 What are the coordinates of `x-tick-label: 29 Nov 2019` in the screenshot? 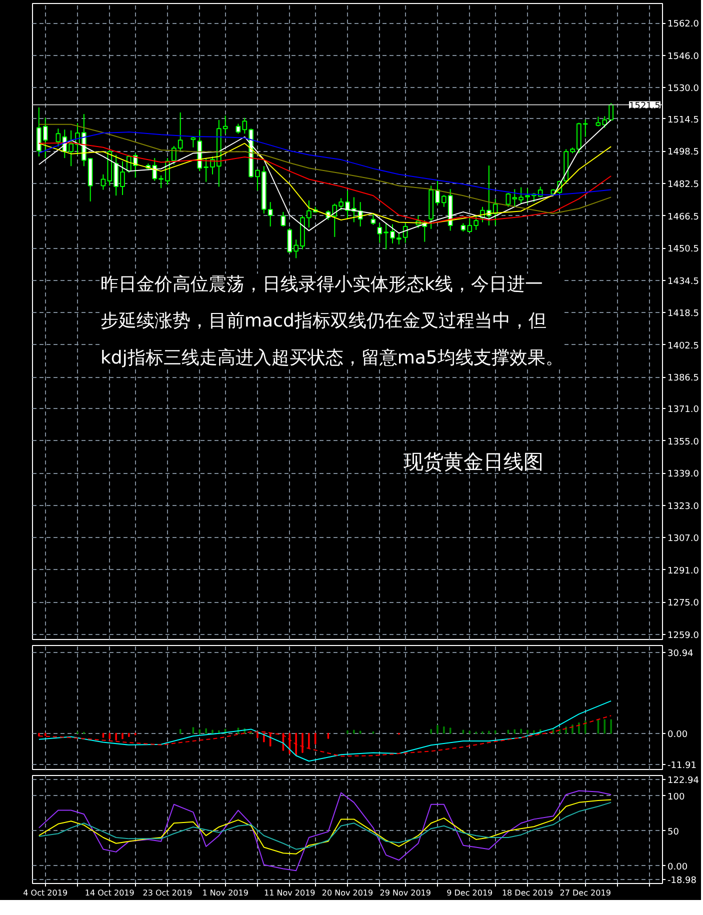 It's located at (405, 893).